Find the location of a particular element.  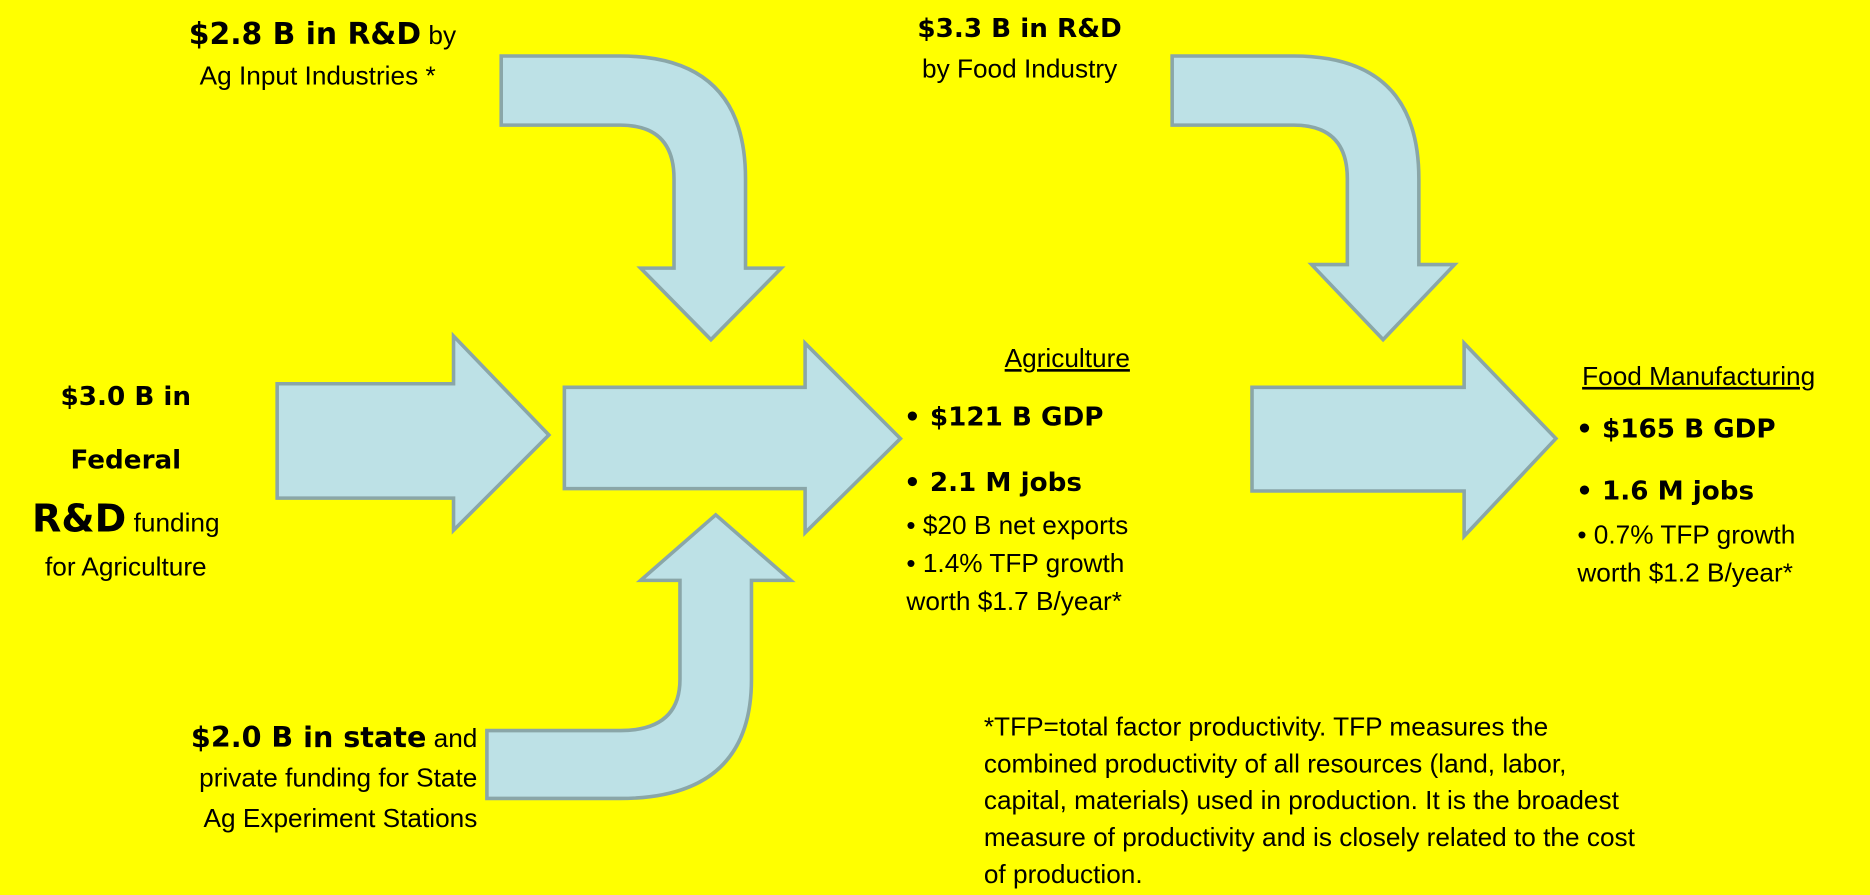

federal-line3: R&D funding is located at coordinates (126, 519).